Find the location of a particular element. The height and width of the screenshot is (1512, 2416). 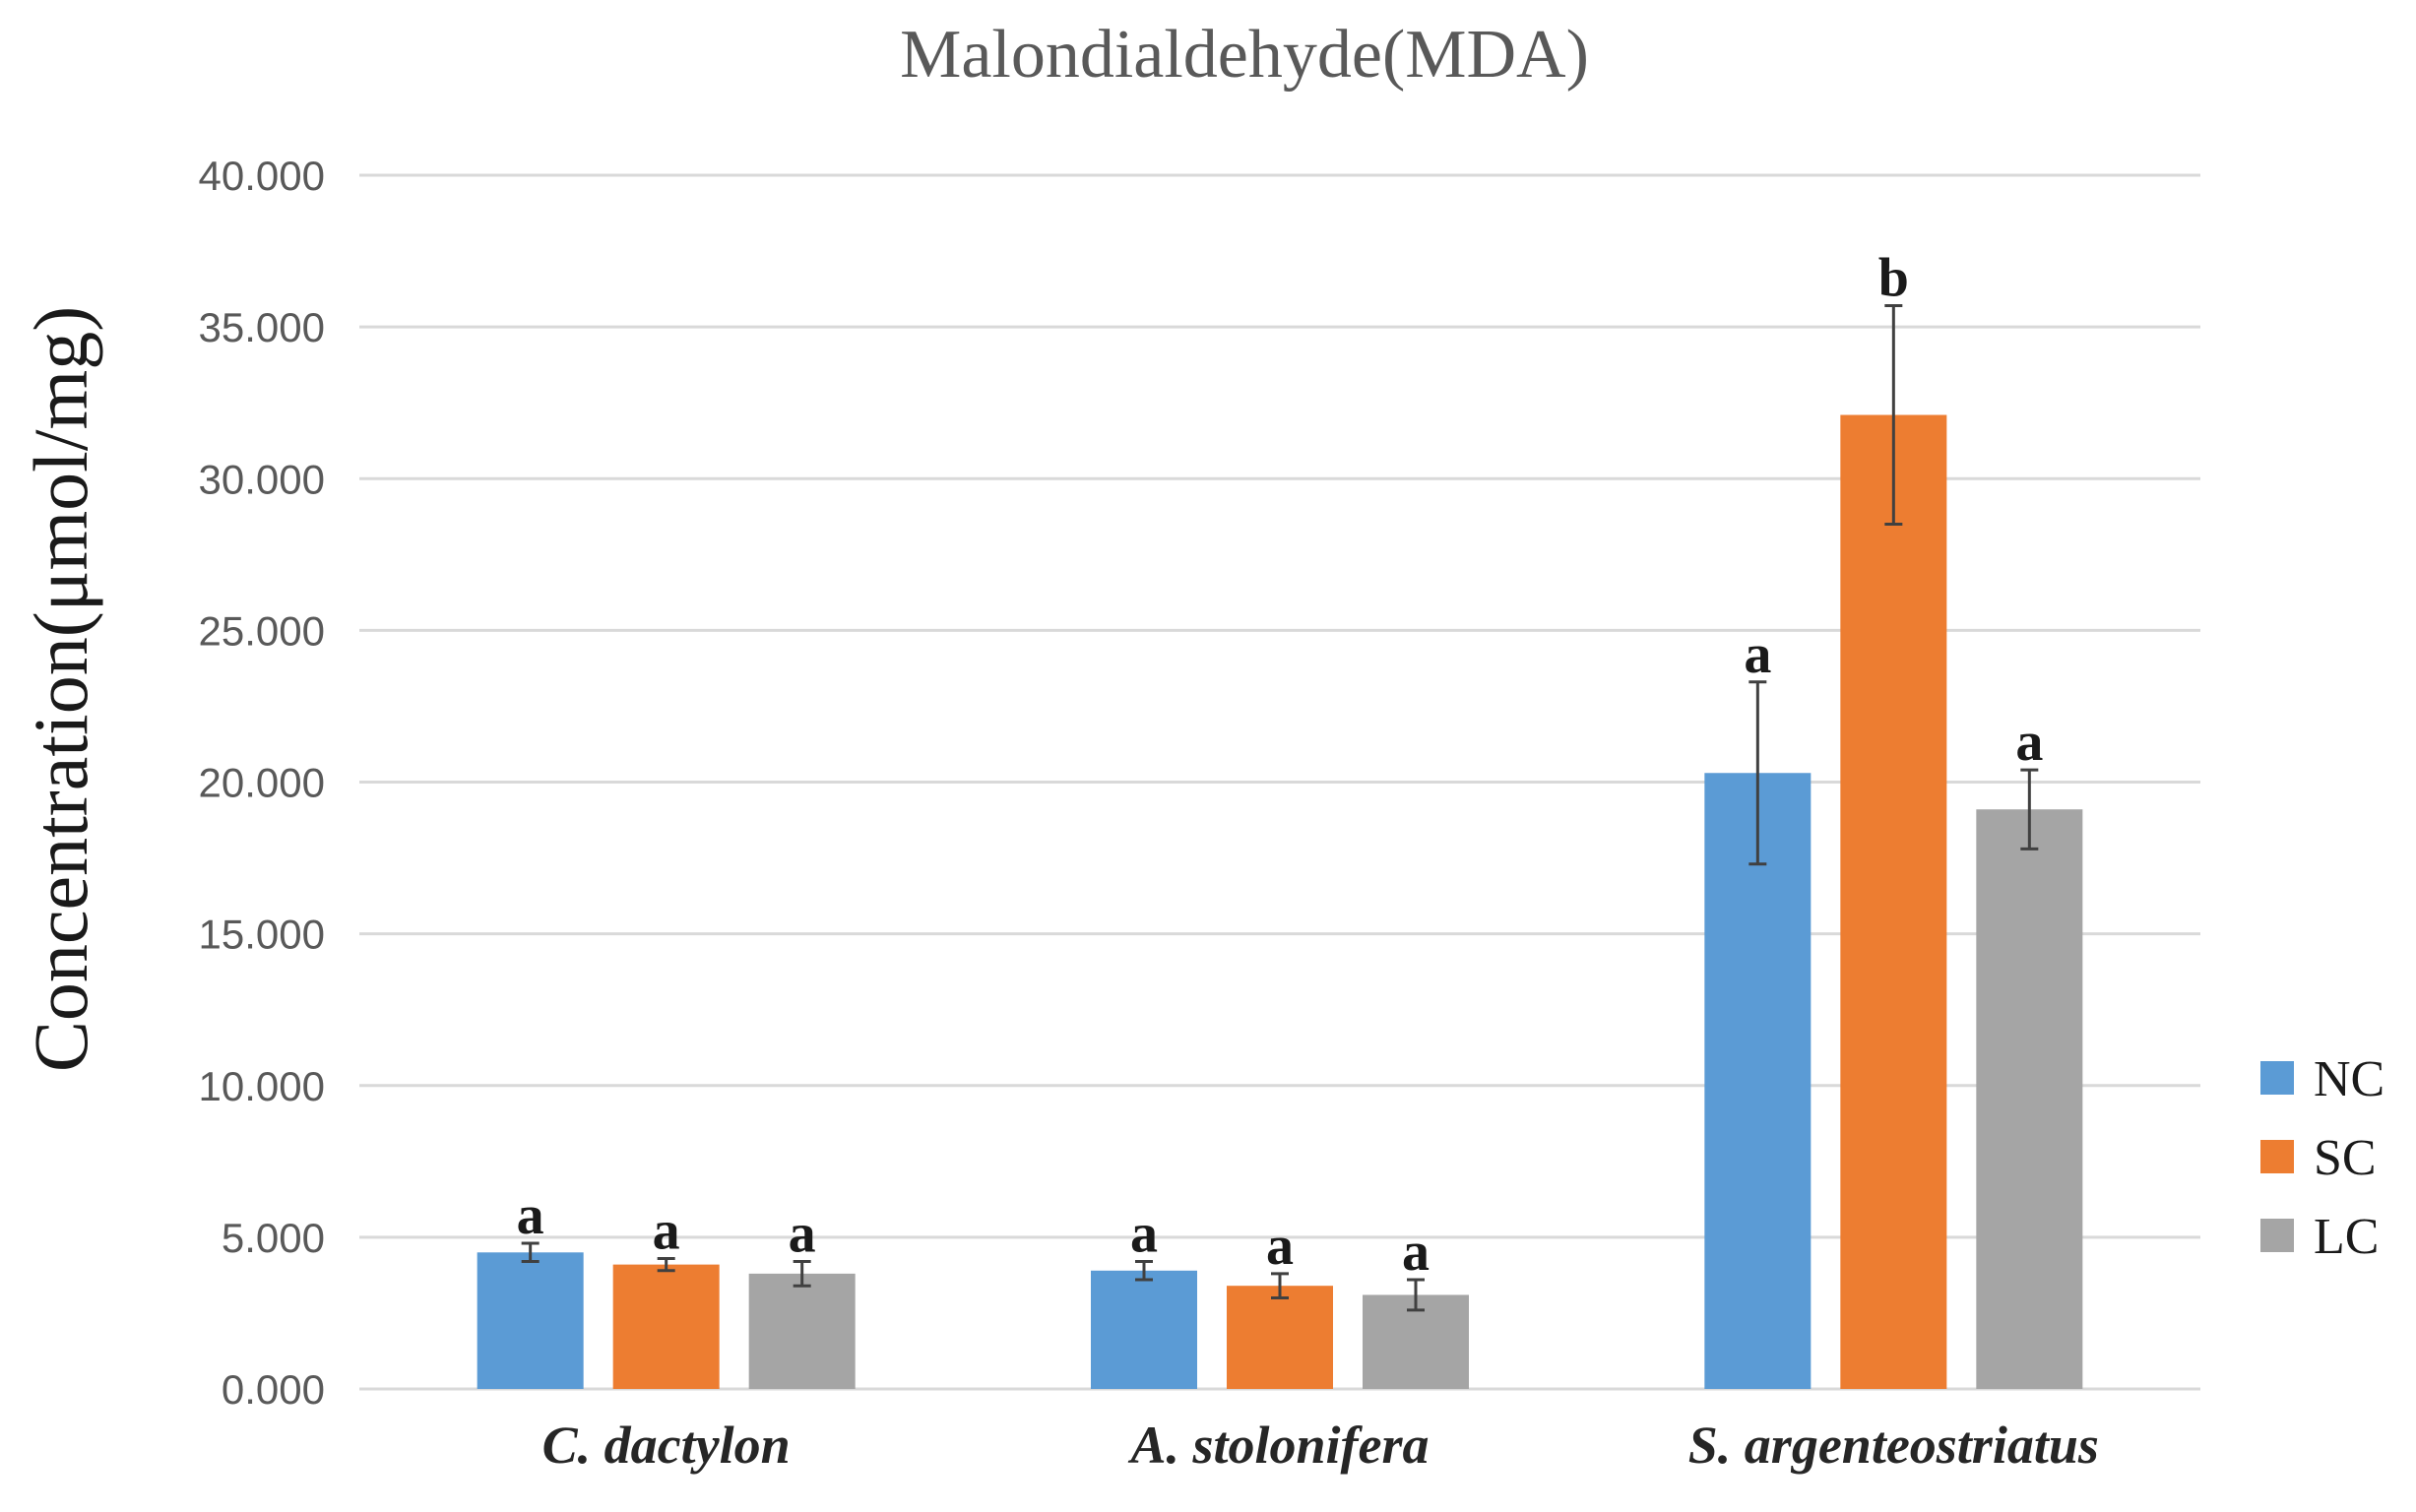

y-axis-label: Concentration(μmol/mg) is located at coordinates (60, 689).